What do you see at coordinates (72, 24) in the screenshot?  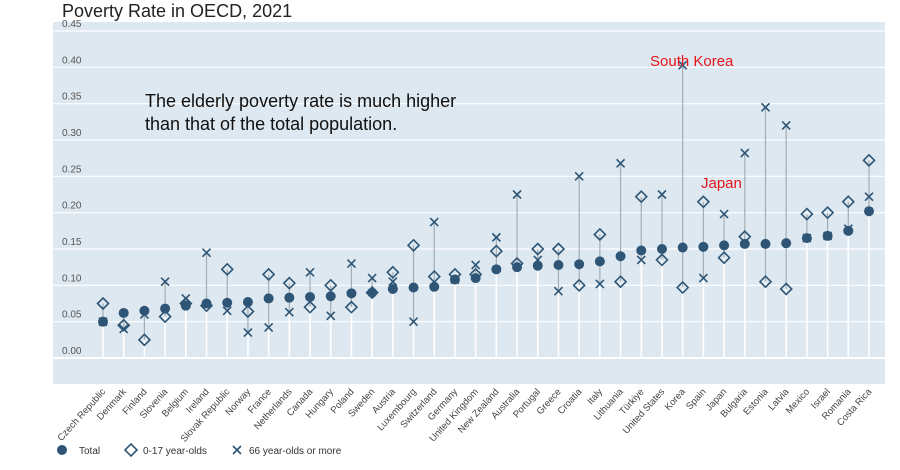 I see `y-tick-label: 0.45` at bounding box center [72, 24].